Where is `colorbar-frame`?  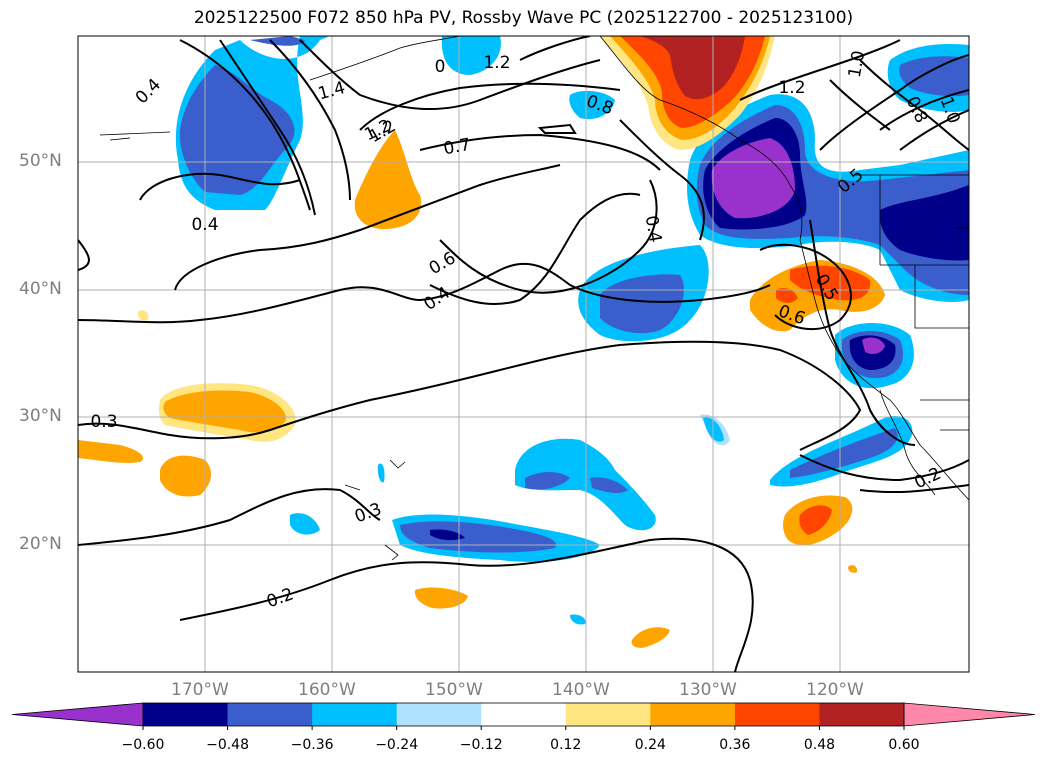
colorbar-frame is located at coordinates (523, 714).